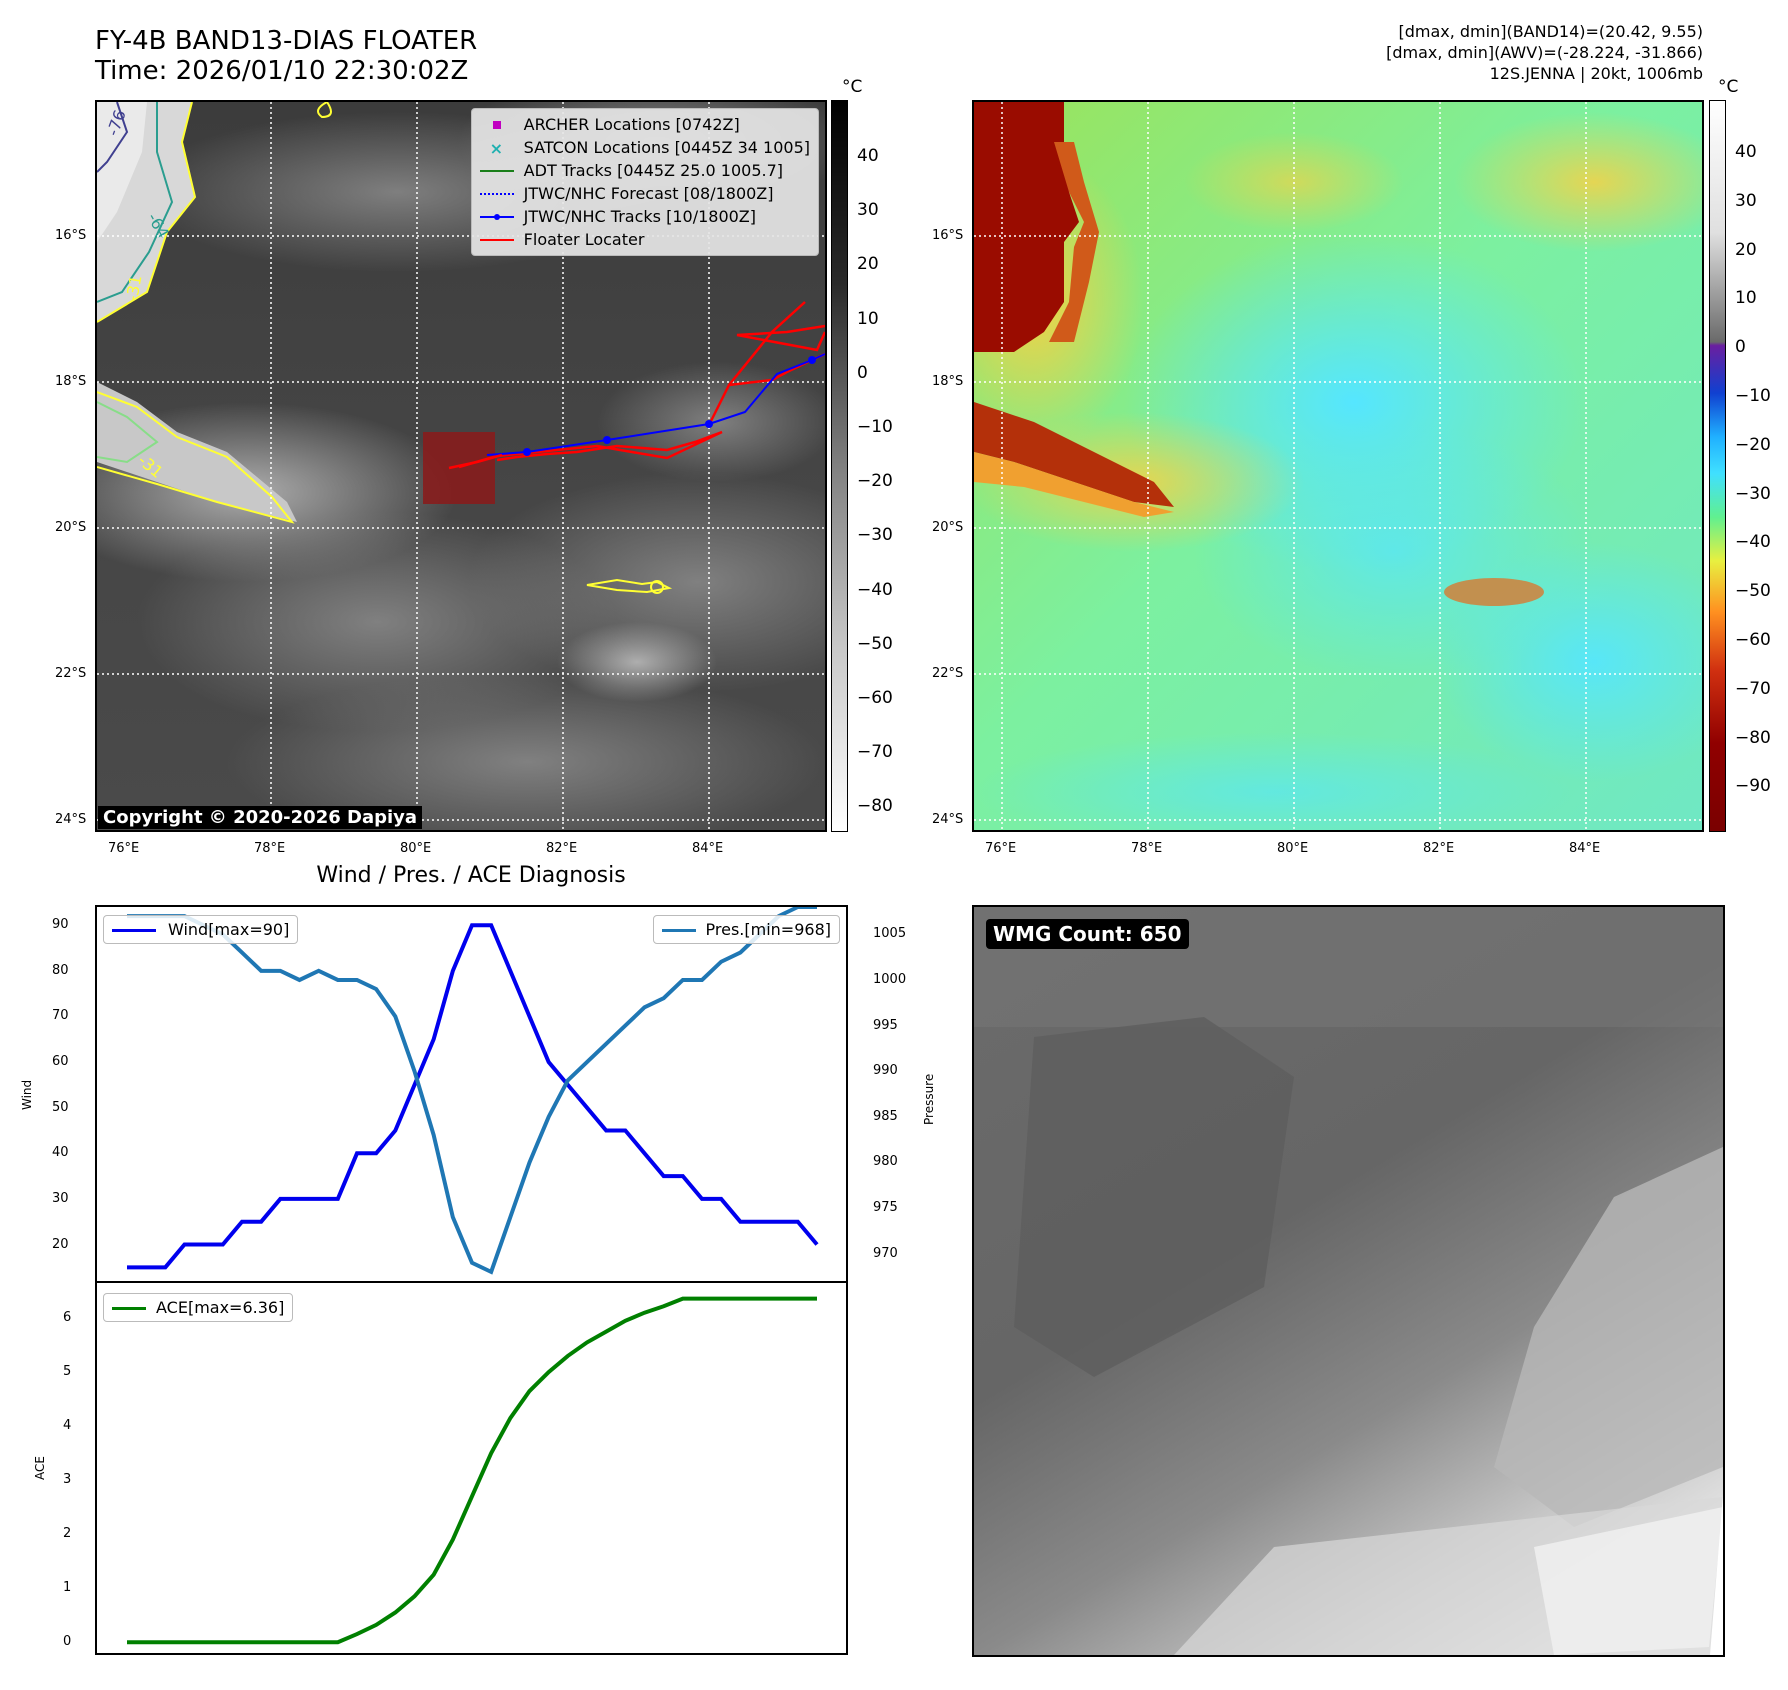  What do you see at coordinates (1596, 73) in the screenshot?
I see `info-storm: 12S.JENNA | 20kt, 1006mb` at bounding box center [1596, 73].